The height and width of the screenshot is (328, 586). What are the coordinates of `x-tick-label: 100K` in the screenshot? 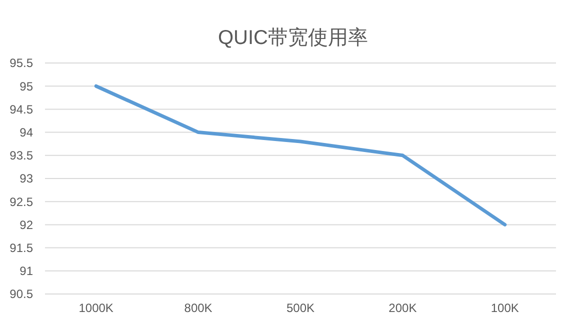 It's located at (504, 308).